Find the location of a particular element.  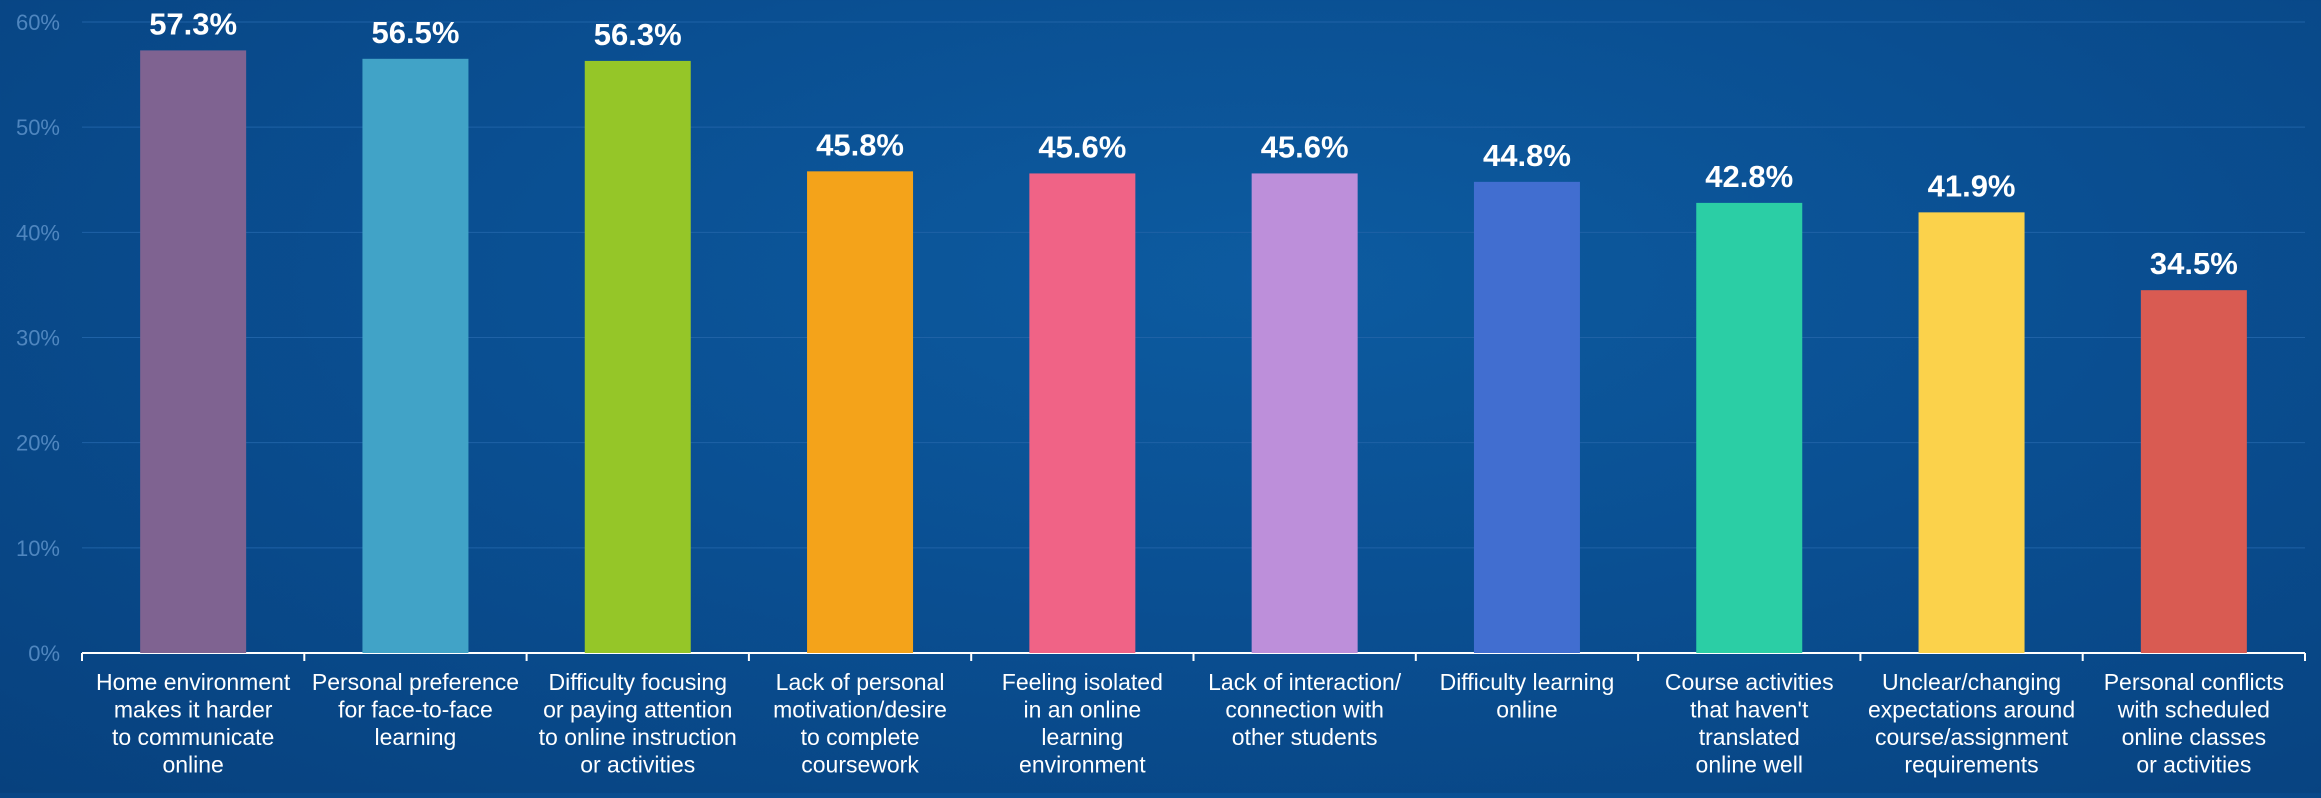

data-label: 45.8% is located at coordinates (860, 144).